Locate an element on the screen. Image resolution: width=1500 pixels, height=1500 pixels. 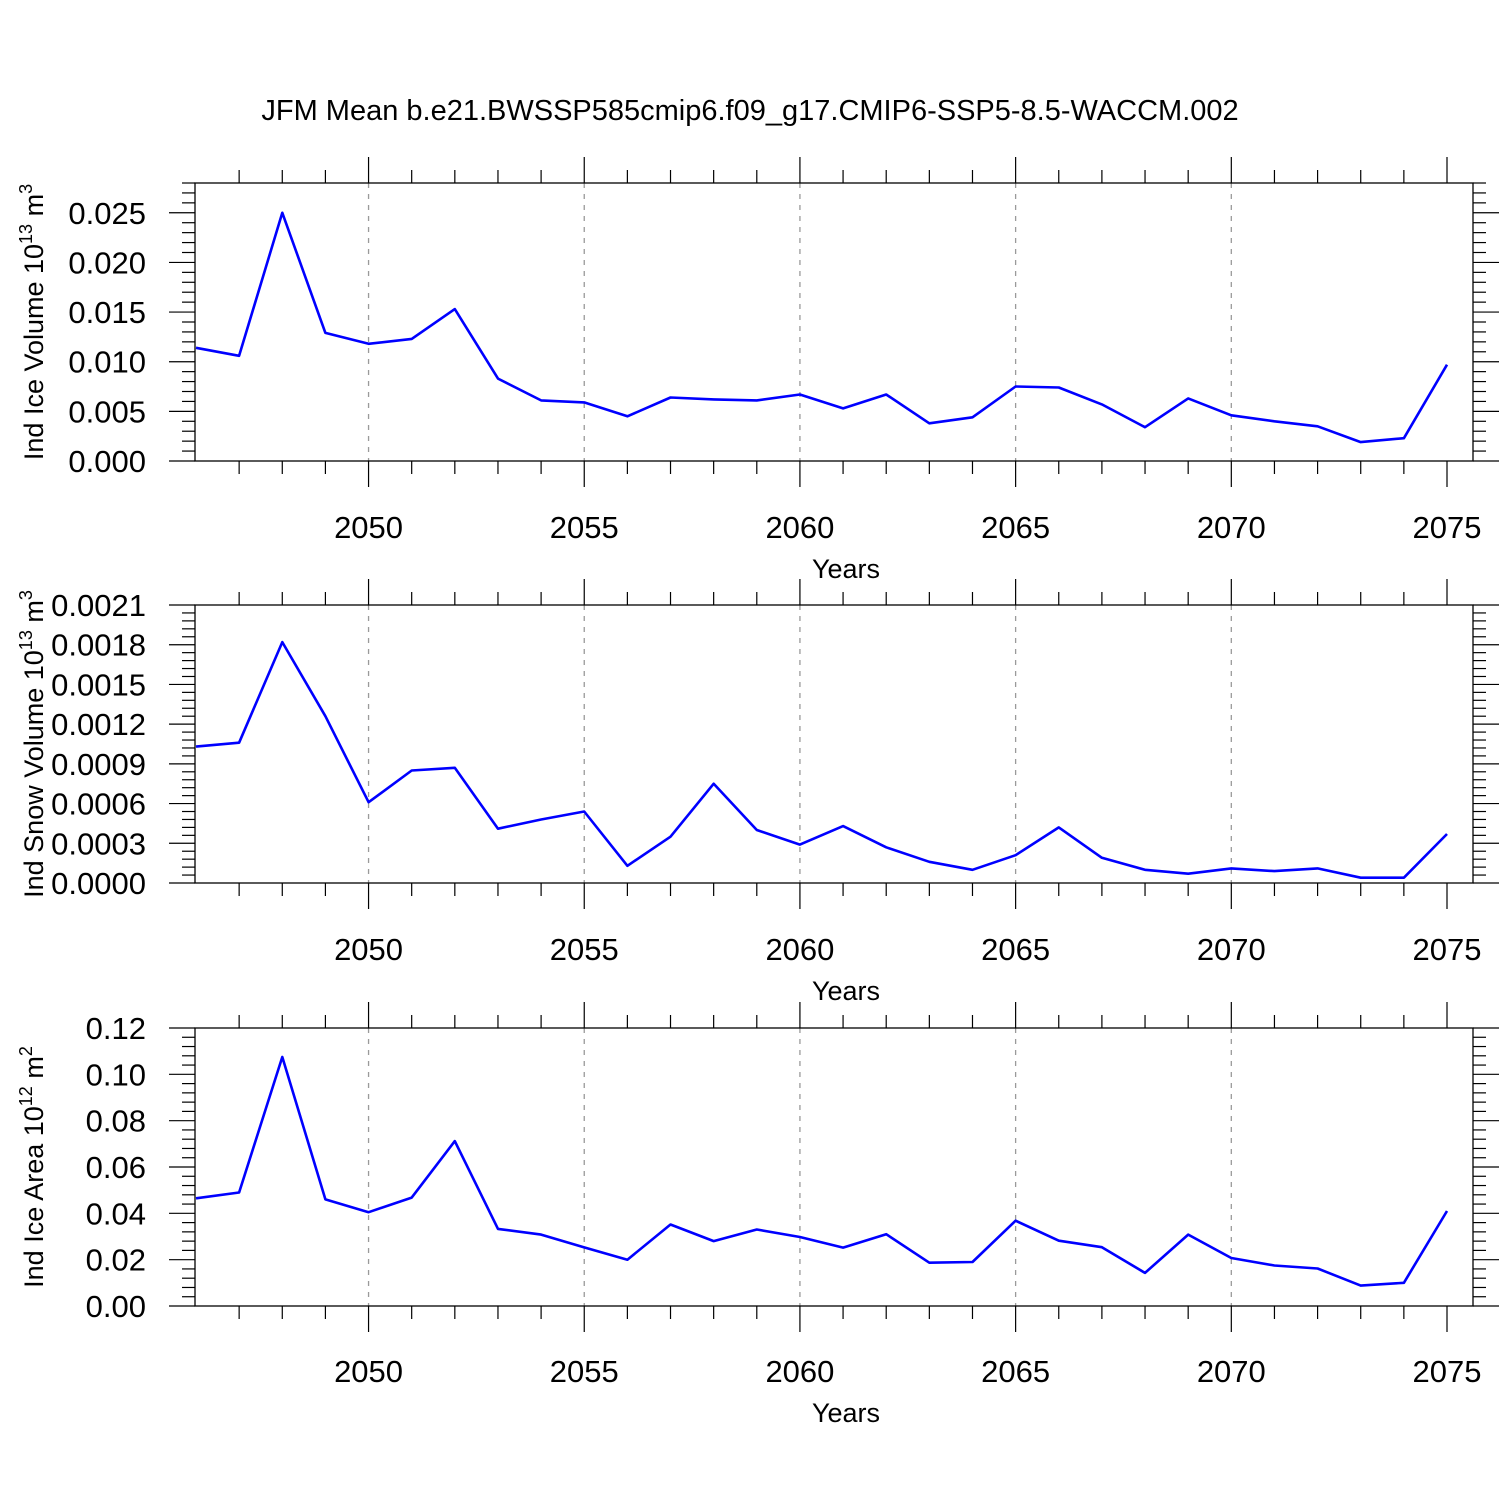
y-tick-label: 0.02 is located at coordinates (116, 1260).